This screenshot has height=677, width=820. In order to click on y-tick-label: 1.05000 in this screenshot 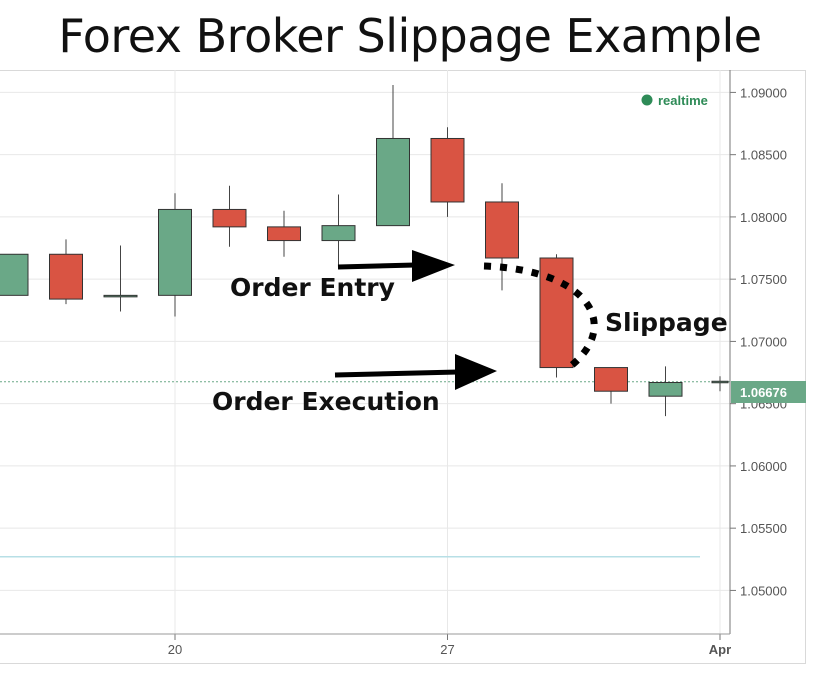, I will do `click(763, 590)`.